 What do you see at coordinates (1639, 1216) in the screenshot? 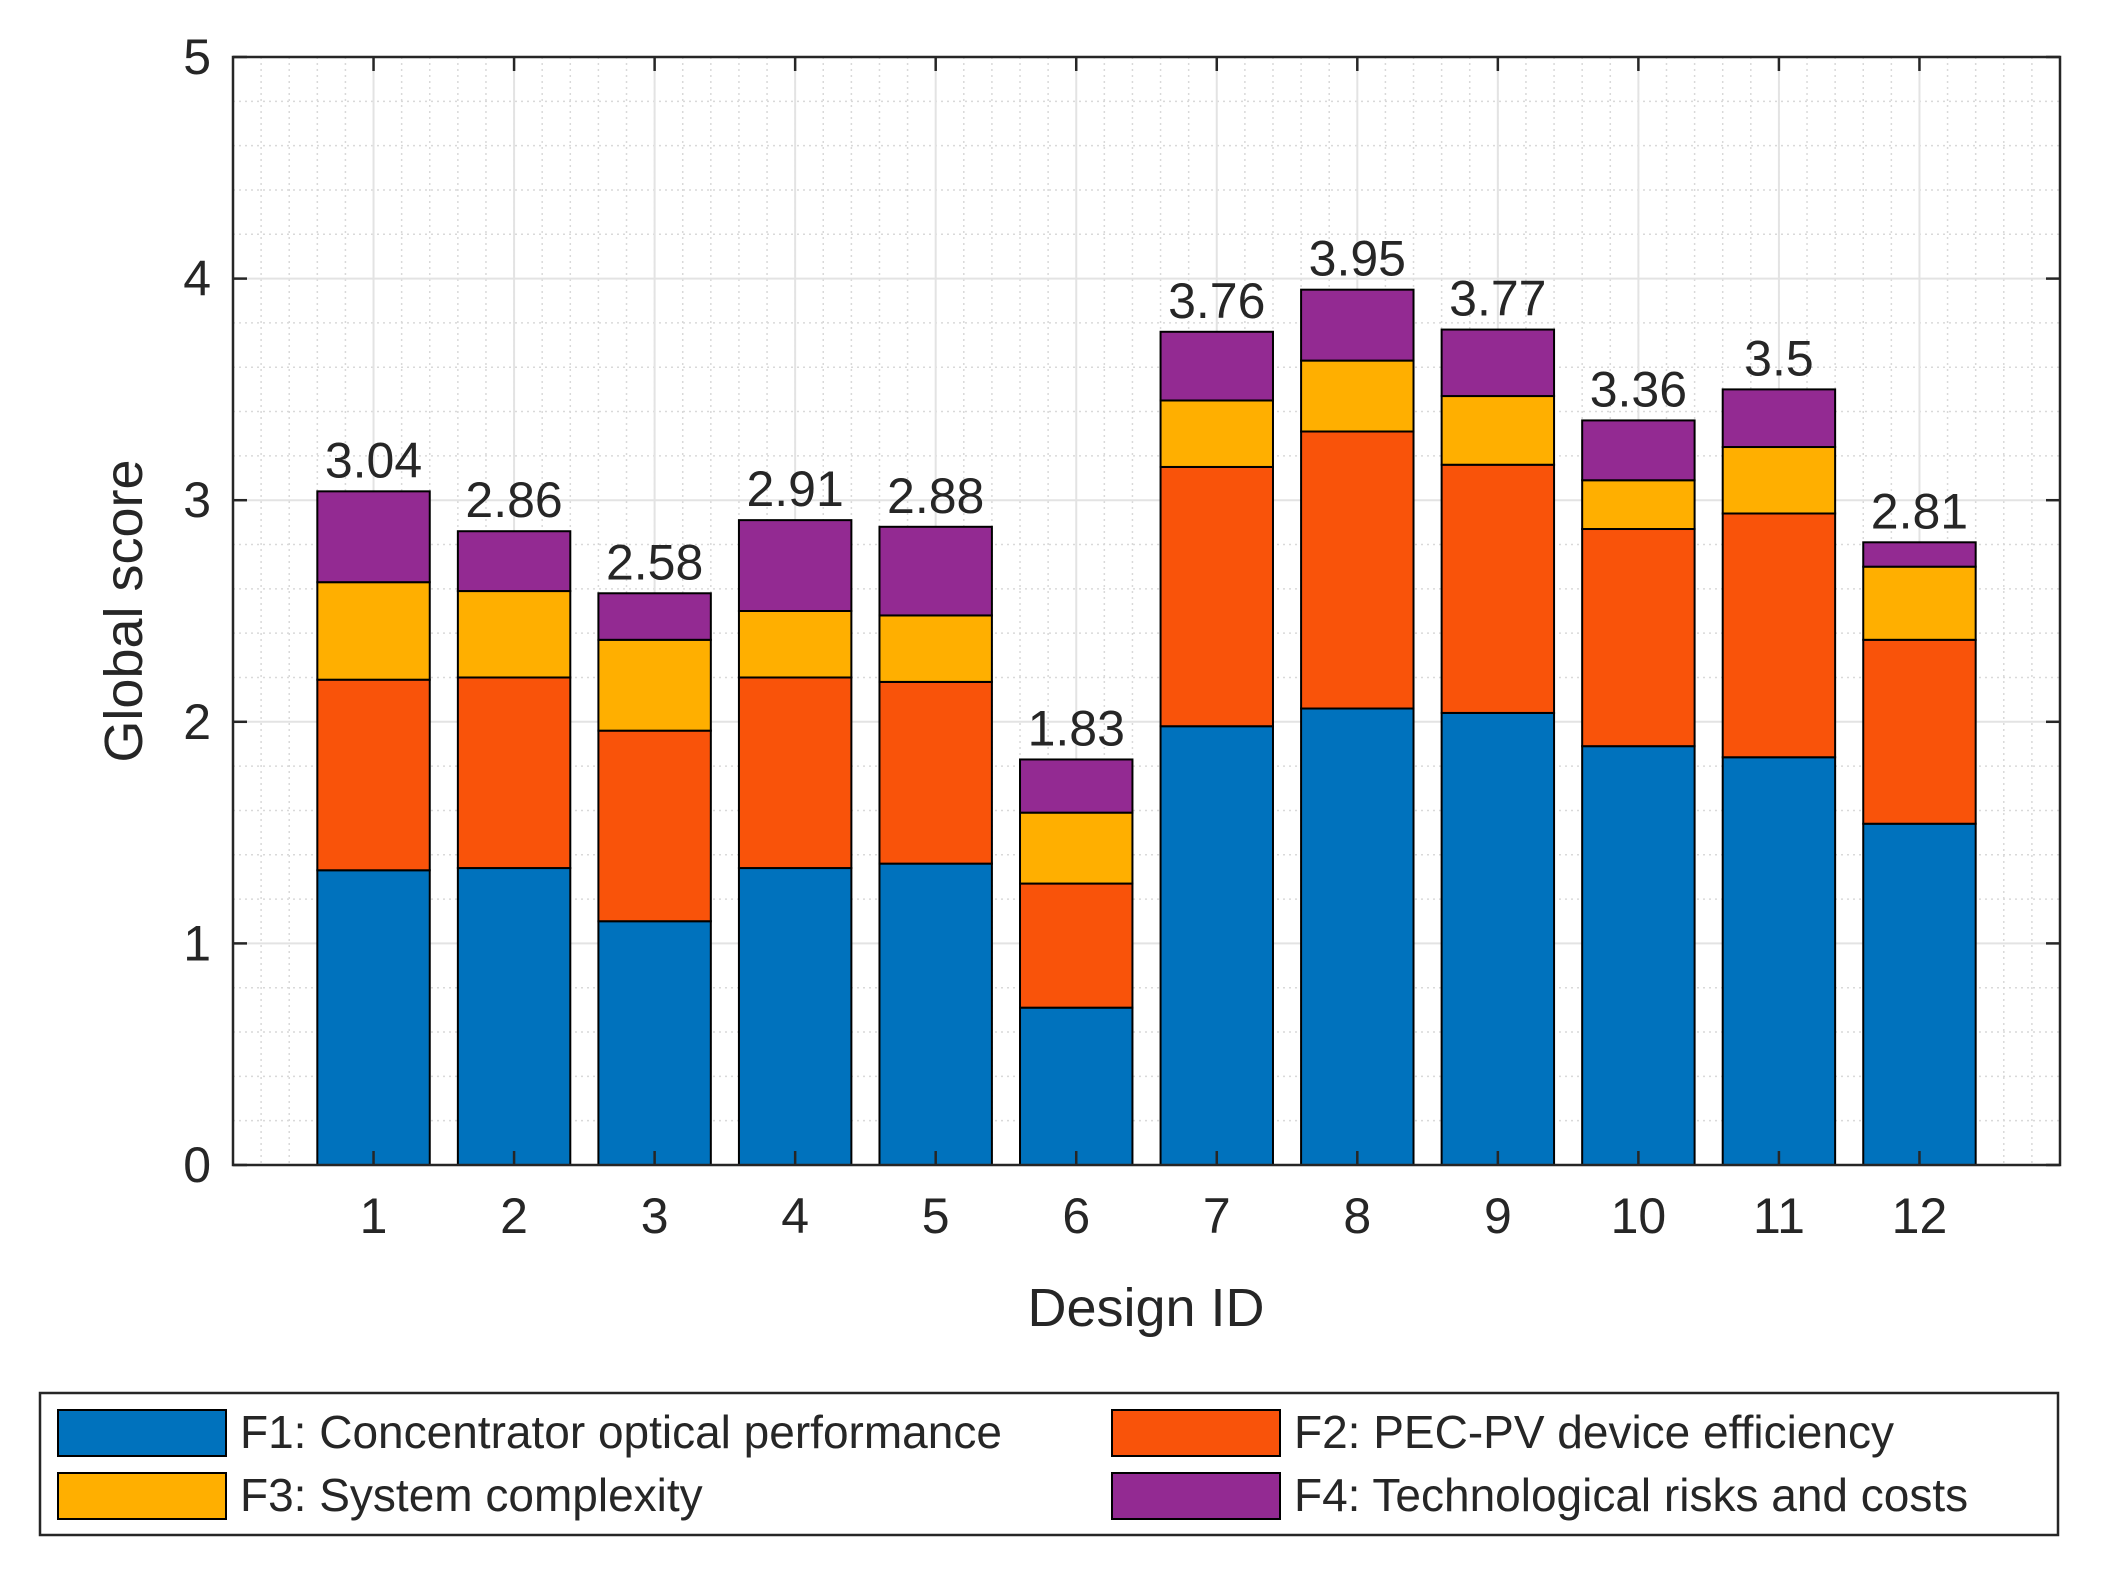
I see `x-tick-label: 10` at bounding box center [1639, 1216].